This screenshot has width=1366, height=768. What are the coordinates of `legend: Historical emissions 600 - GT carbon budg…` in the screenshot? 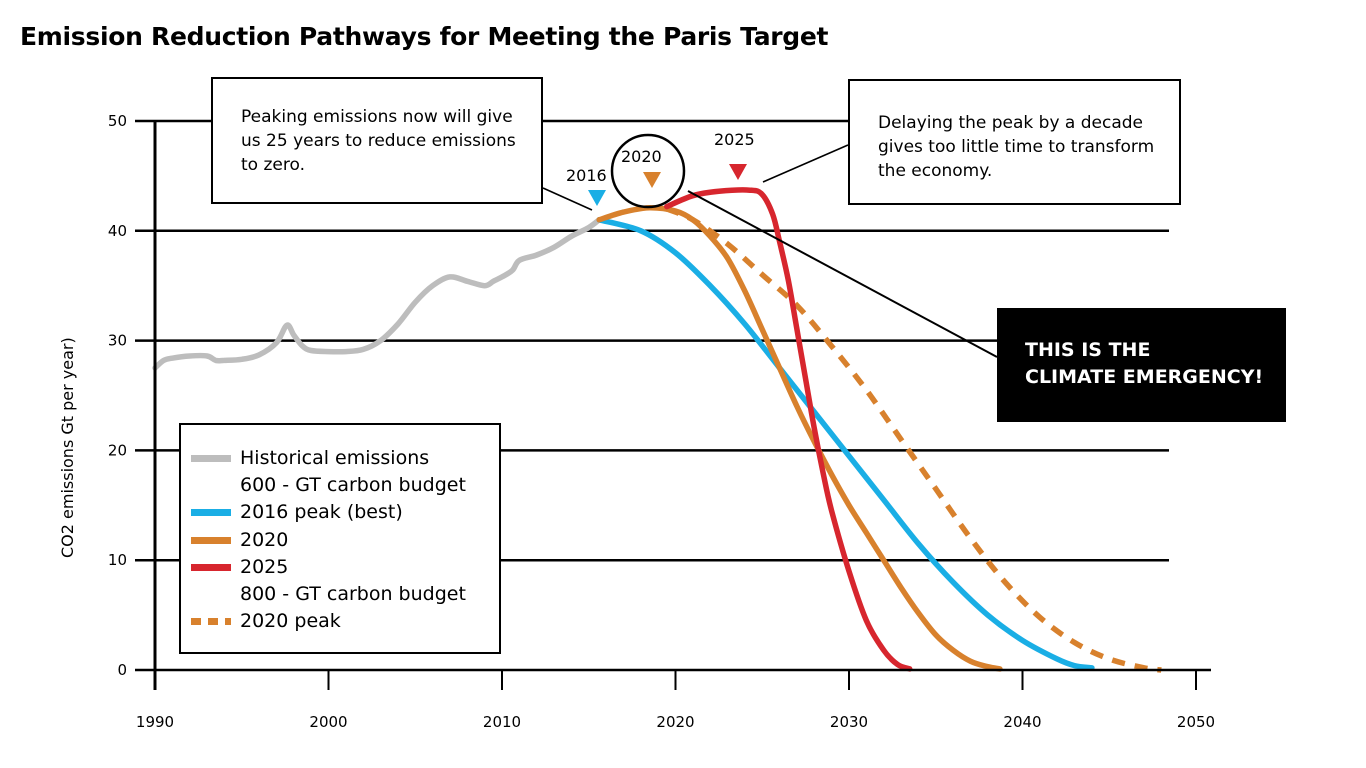 It's located at (340, 538).